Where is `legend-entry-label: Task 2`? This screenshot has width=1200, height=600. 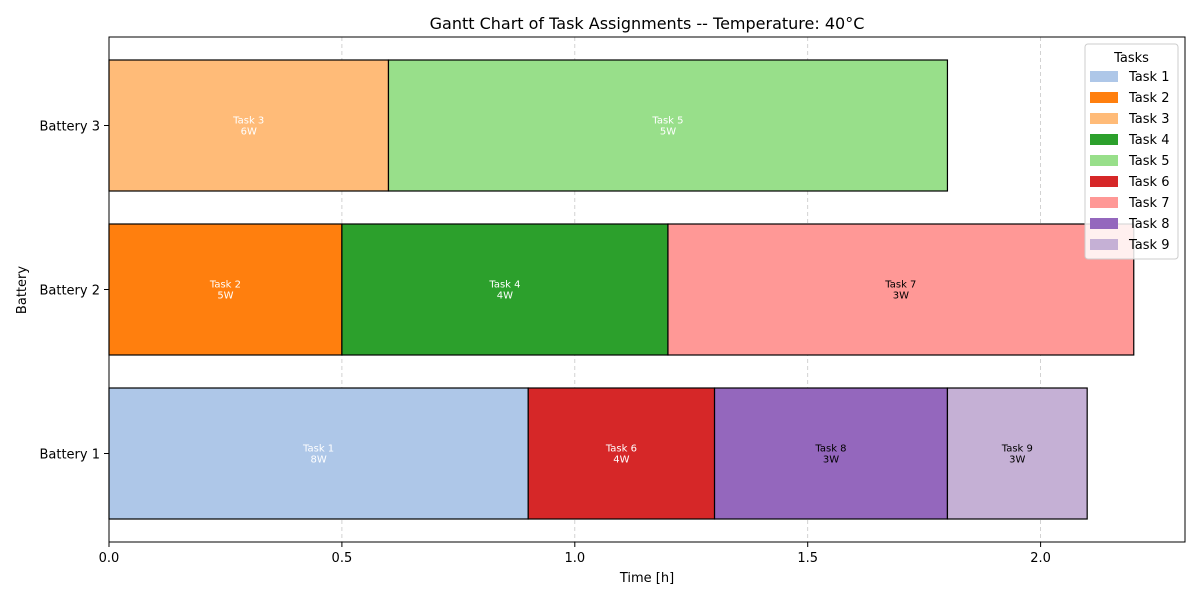 legend-entry-label: Task 2 is located at coordinates (1148, 98).